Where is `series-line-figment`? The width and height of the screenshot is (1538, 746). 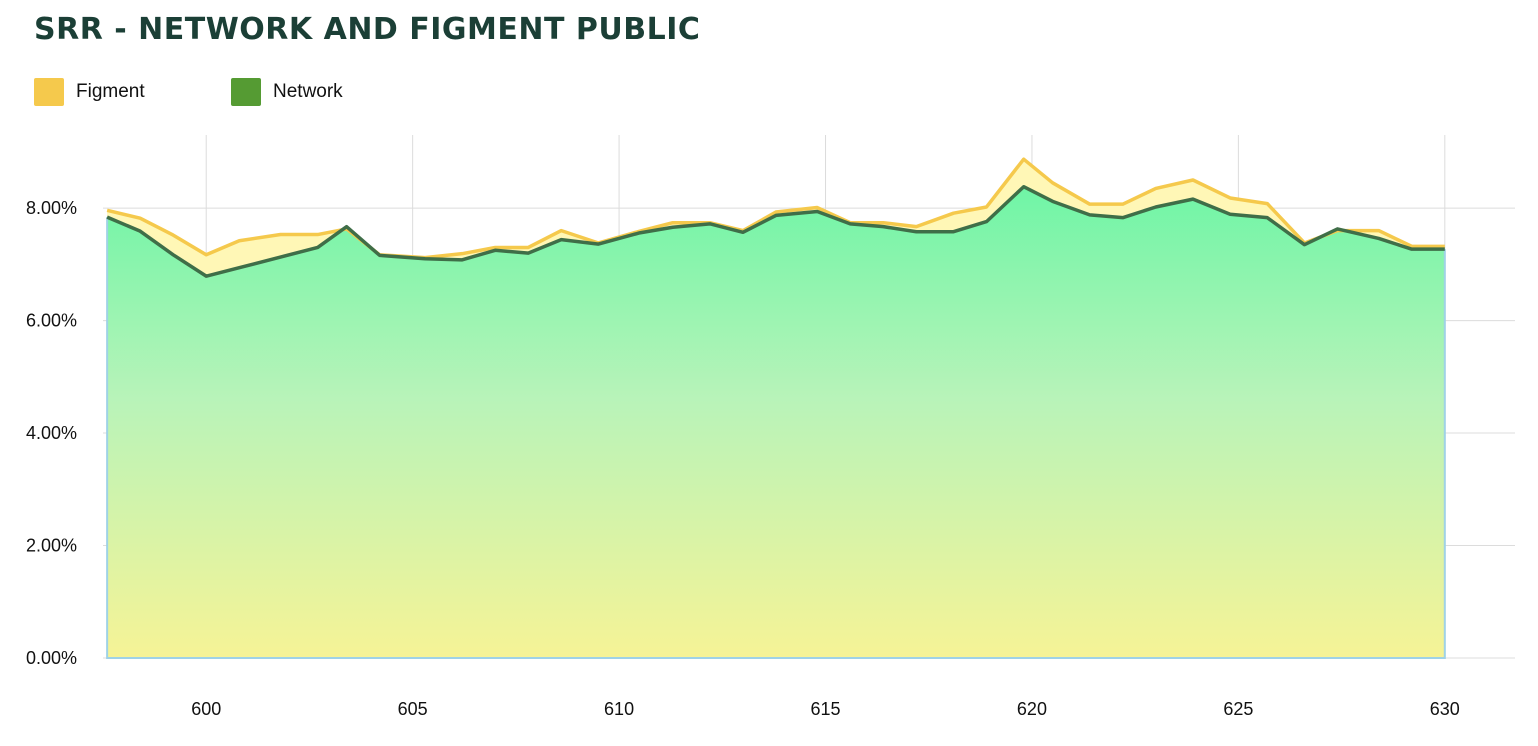 series-line-figment is located at coordinates (775, 208).